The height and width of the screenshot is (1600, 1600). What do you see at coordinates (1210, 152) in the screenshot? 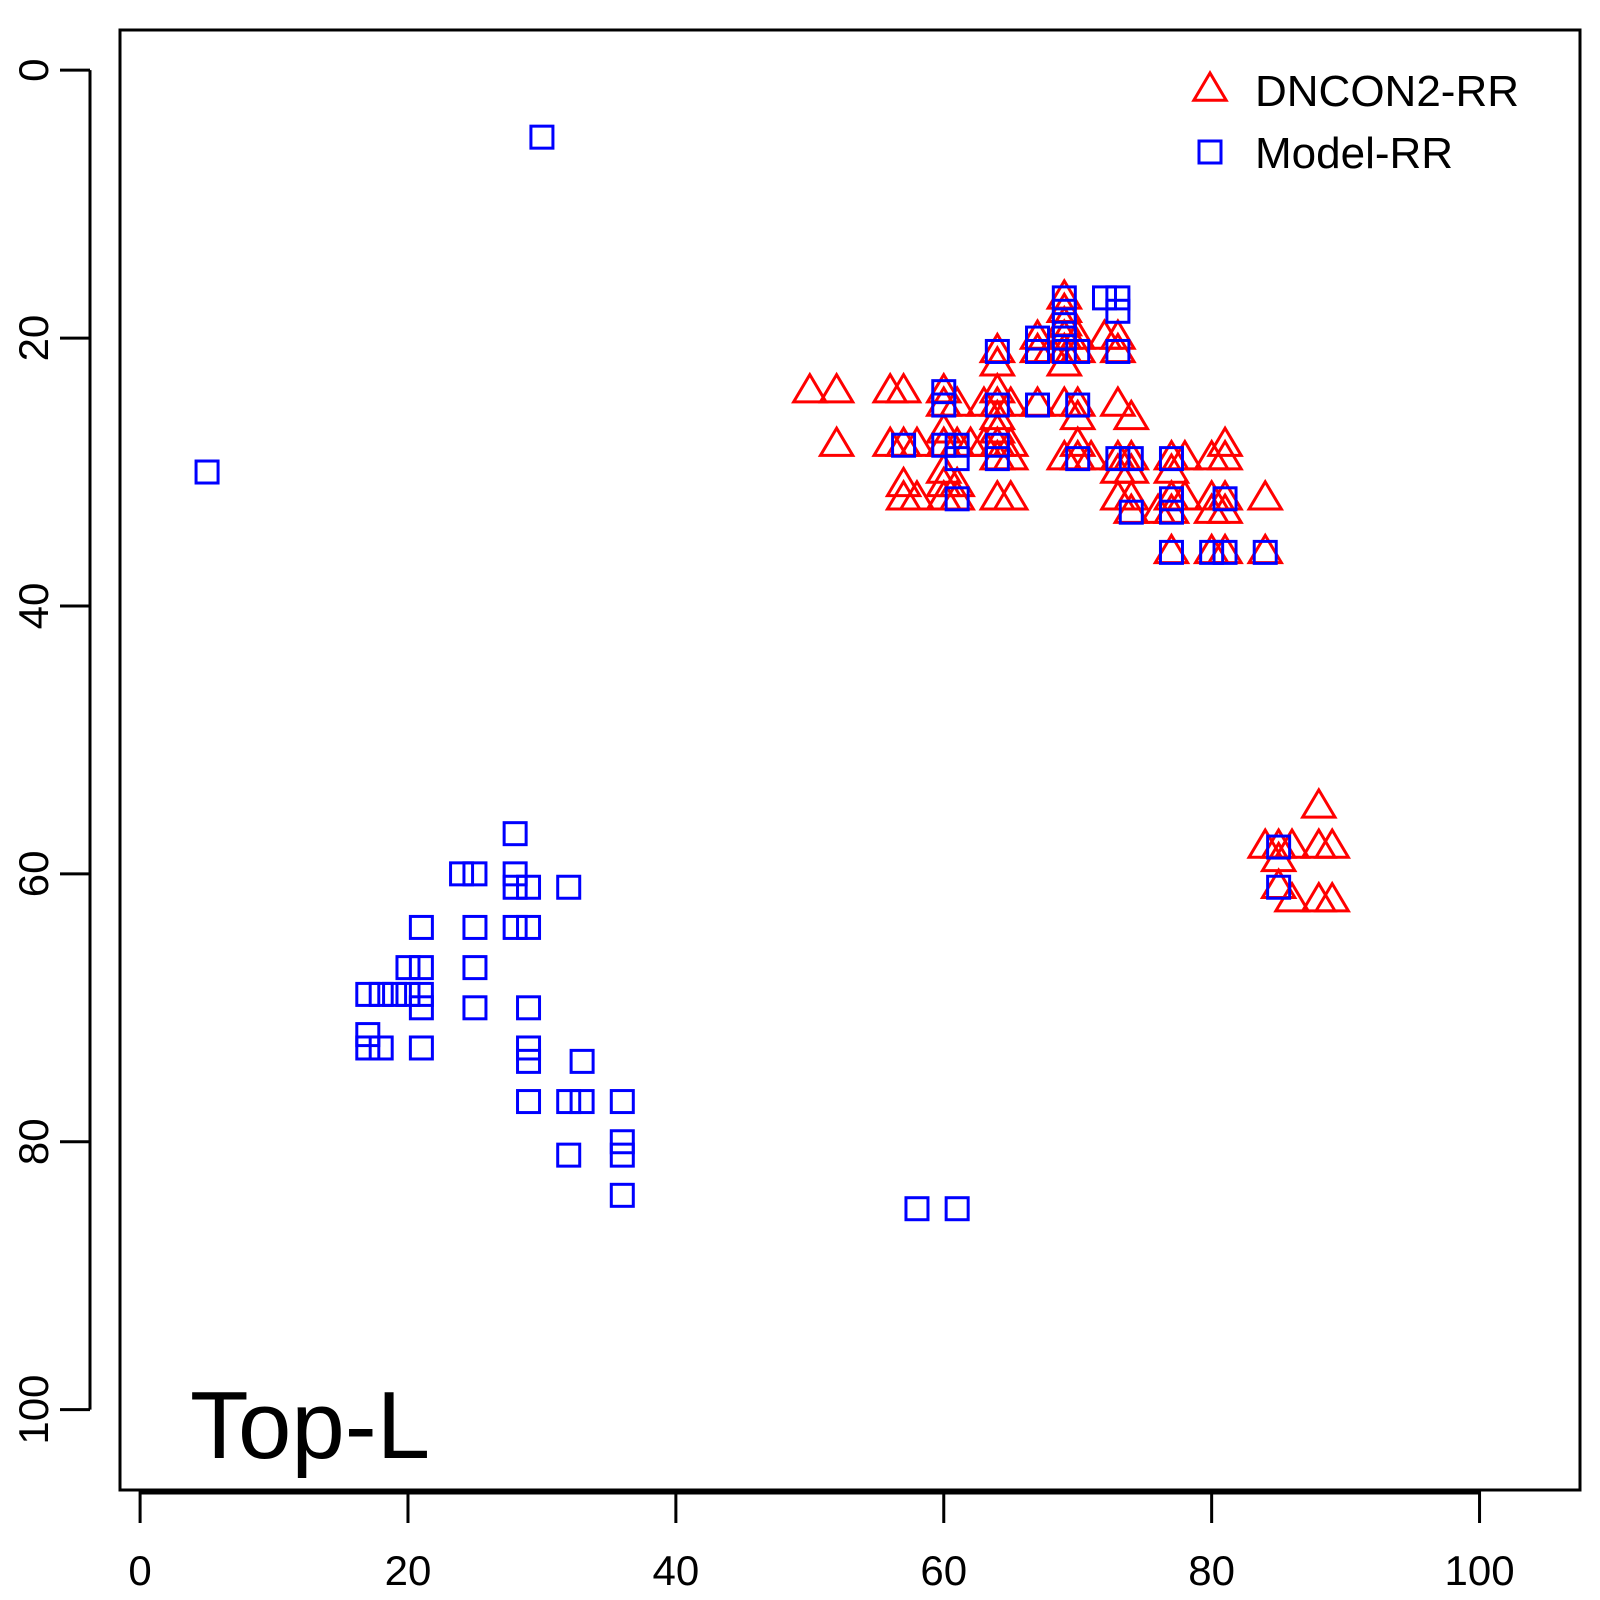
I see `legend-marker-square` at bounding box center [1210, 152].